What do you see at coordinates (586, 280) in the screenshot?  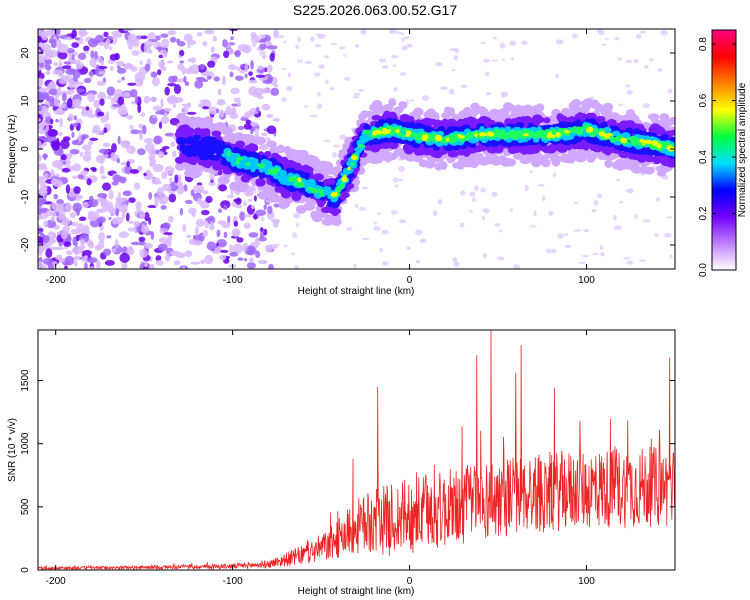 I see `spectrogram-x-tick-label: 100` at bounding box center [586, 280].